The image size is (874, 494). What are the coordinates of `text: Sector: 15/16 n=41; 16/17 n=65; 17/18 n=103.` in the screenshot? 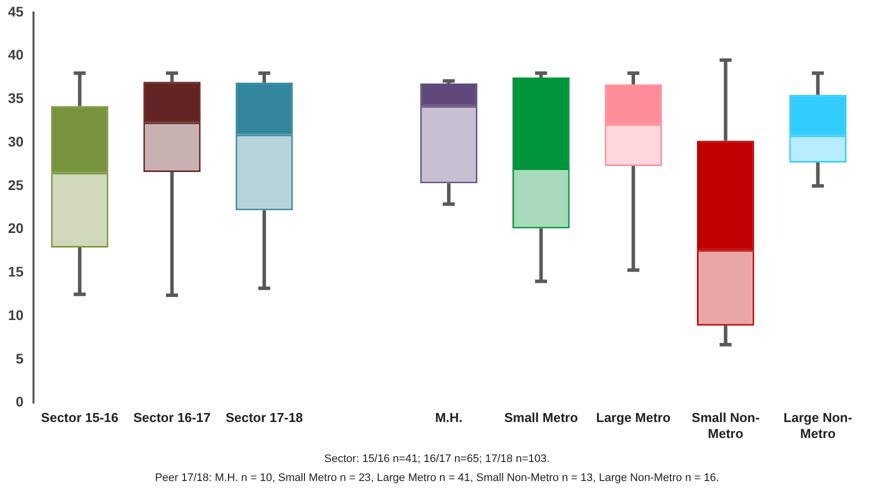 It's located at (437, 459).